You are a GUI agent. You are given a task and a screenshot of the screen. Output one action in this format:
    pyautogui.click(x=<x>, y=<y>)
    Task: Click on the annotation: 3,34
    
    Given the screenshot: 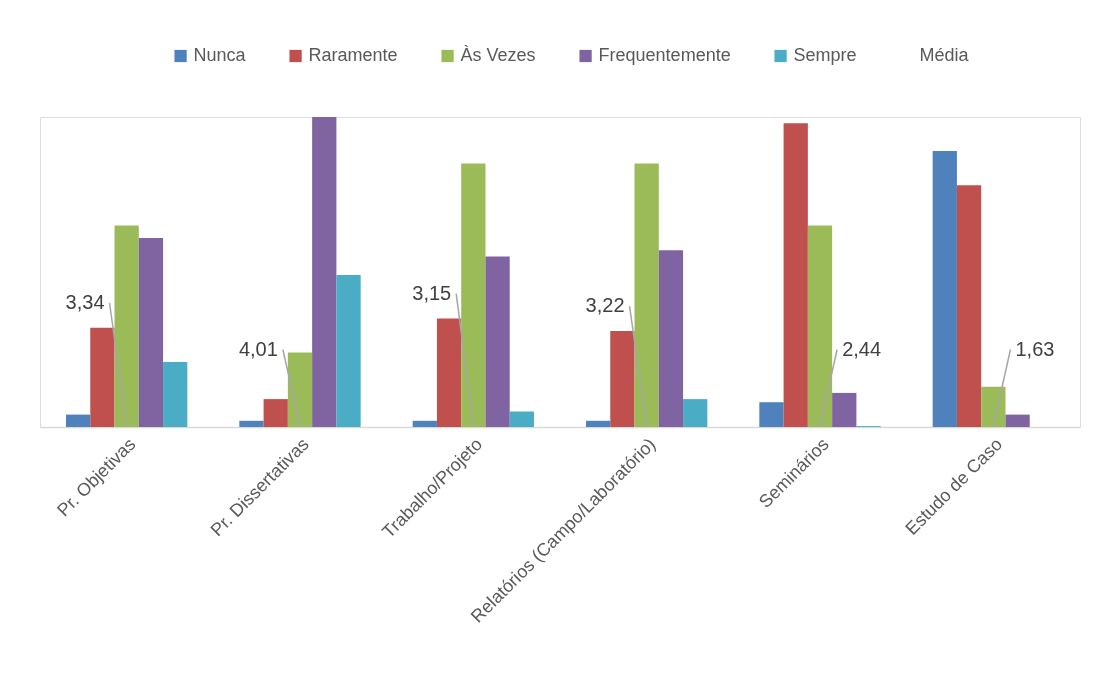 What is the action you would take?
    pyautogui.click(x=85, y=302)
    